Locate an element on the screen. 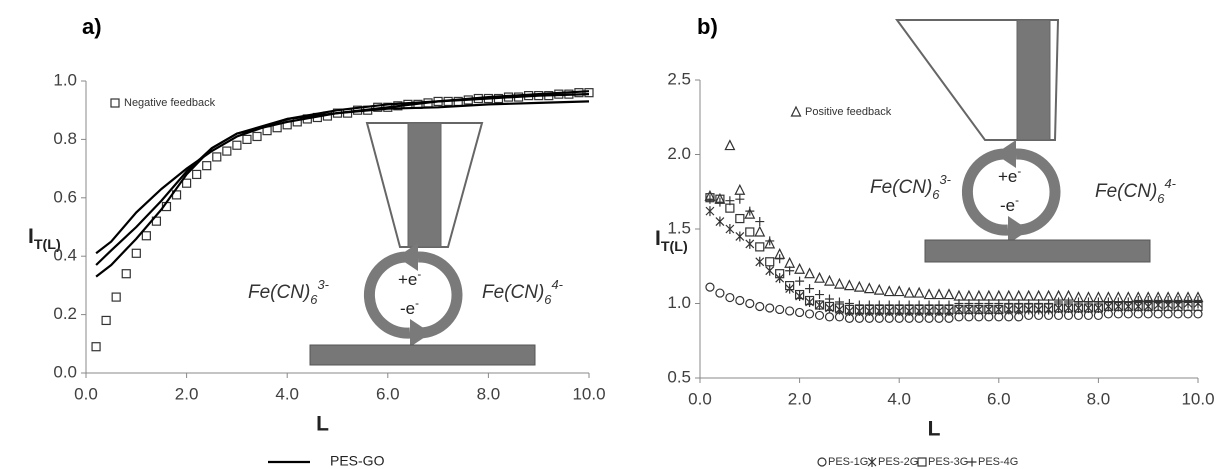  y-tick-label: 1.0 is located at coordinates (679, 302).